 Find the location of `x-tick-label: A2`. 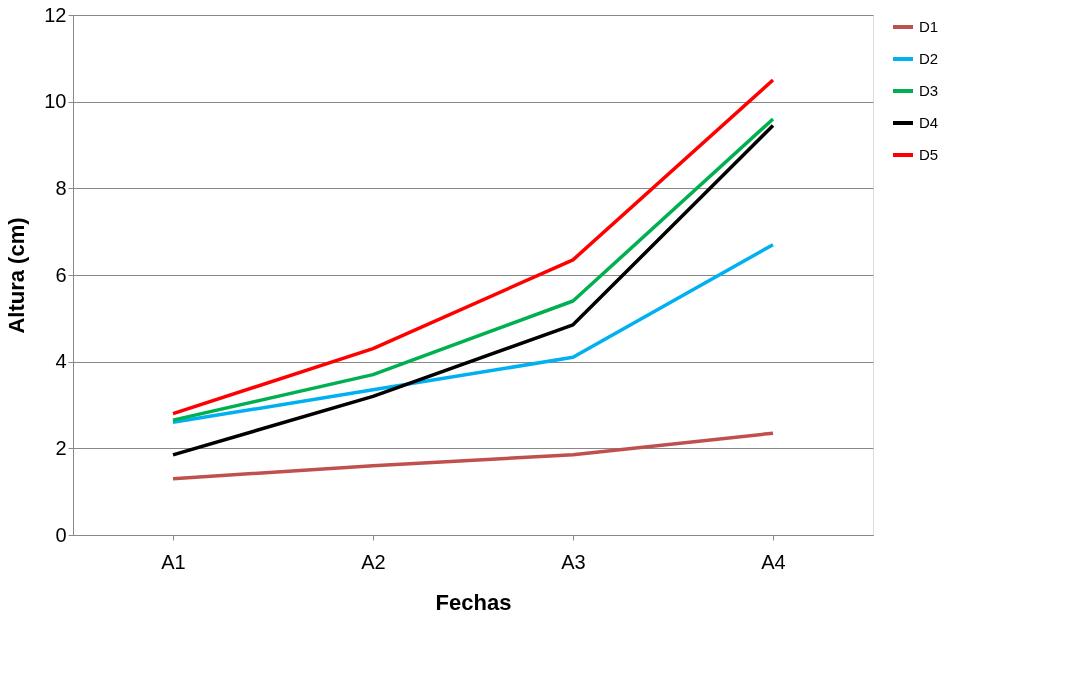

x-tick-label: A2 is located at coordinates (373, 561).